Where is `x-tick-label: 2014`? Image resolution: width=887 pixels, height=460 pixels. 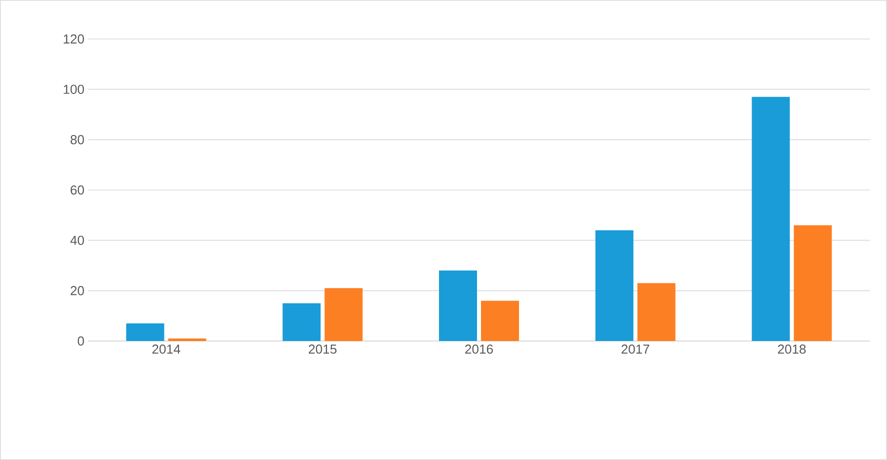 x-tick-label: 2014 is located at coordinates (166, 349).